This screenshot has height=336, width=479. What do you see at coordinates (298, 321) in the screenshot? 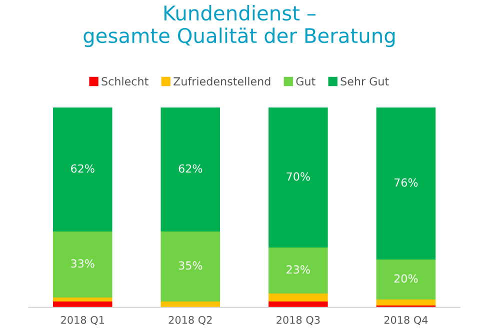
I see `x-tick-label: 2018 Q3` at bounding box center [298, 321].